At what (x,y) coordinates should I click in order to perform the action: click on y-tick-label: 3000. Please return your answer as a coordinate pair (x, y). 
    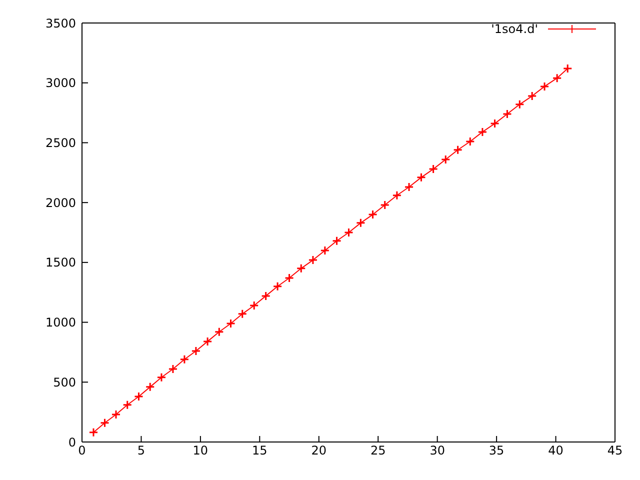
    Looking at the image, I should click on (60, 83).